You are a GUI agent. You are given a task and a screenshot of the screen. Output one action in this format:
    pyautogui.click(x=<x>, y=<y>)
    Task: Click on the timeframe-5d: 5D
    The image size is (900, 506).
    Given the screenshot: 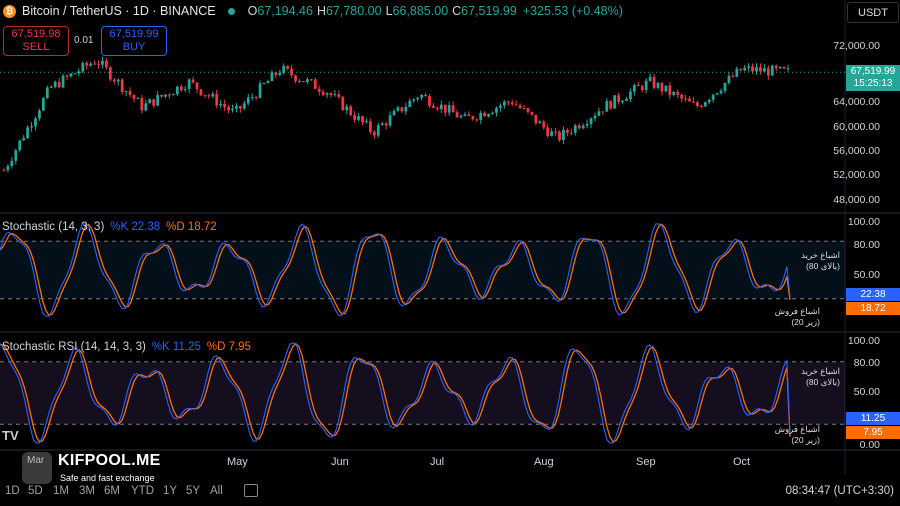 What is the action you would take?
    pyautogui.click(x=35, y=491)
    